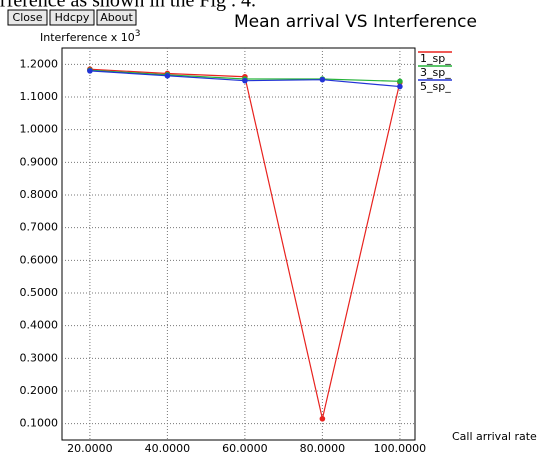 The width and height of the screenshot is (537, 456). Describe the element at coordinates (355, 22) in the screenshot. I see `chart-title: Mean arrival VS Interference` at that location.